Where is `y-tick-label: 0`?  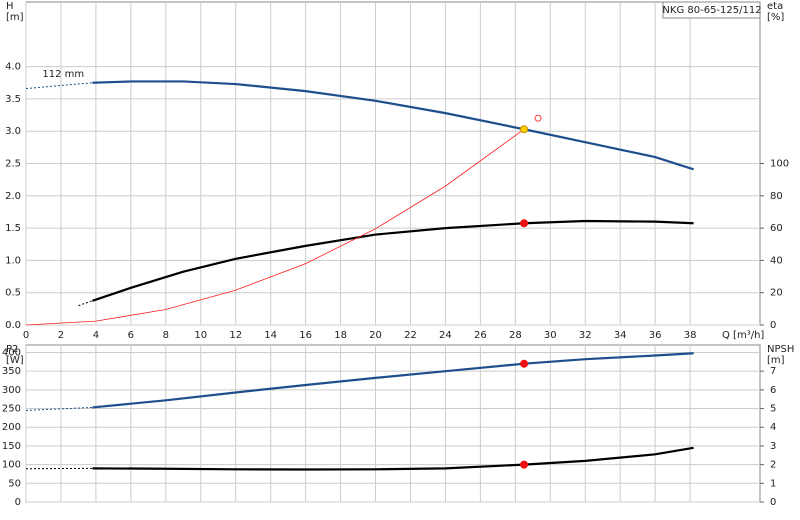
y-tick-label: 0 is located at coordinates (18, 502).